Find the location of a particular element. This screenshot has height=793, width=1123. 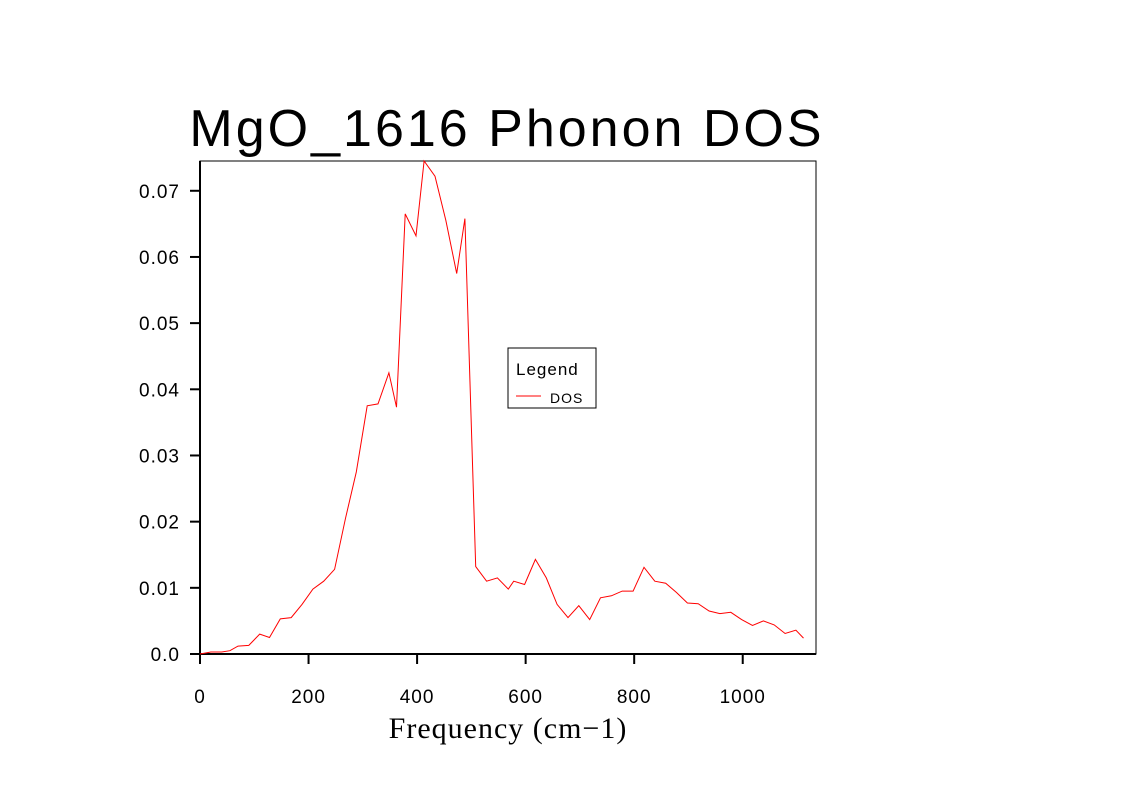

legend-box is located at coordinates (552, 378).